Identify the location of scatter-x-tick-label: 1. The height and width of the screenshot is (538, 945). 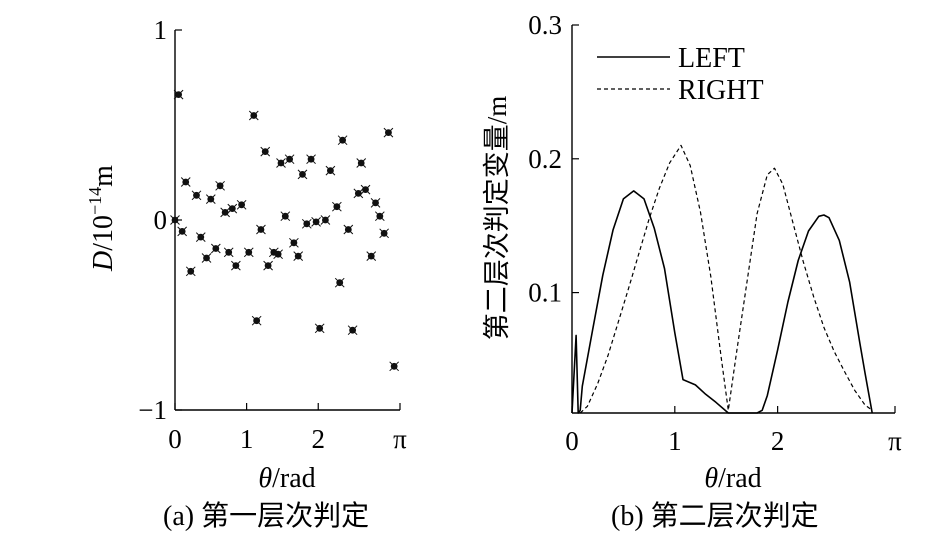
(247, 439).